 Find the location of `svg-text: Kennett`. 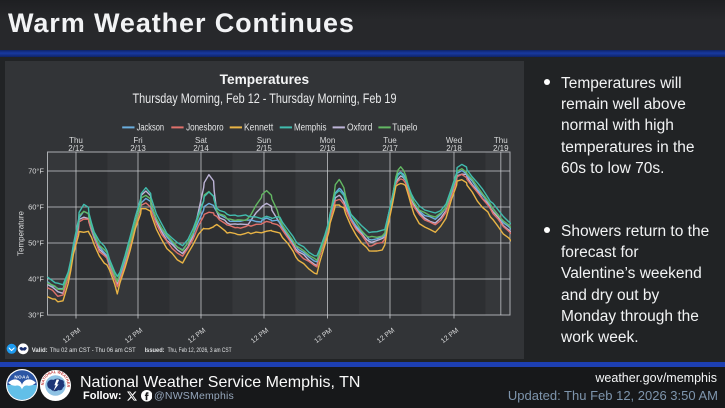

svg-text: Kennett is located at coordinates (258, 128).